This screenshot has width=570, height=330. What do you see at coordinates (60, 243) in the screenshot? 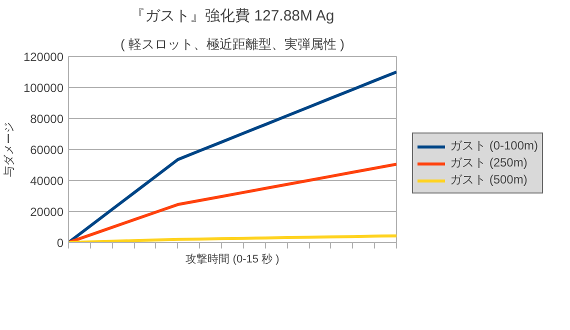
I see `y-tick-label: 0` at bounding box center [60, 243].